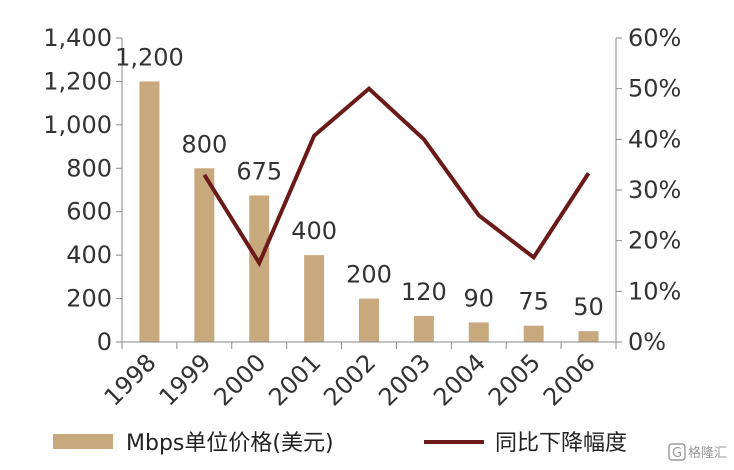 Image resolution: width=734 pixels, height=470 pixels. What do you see at coordinates (654, 241) in the screenshot?
I see `y-right-tick-label: 20%` at bounding box center [654, 241].